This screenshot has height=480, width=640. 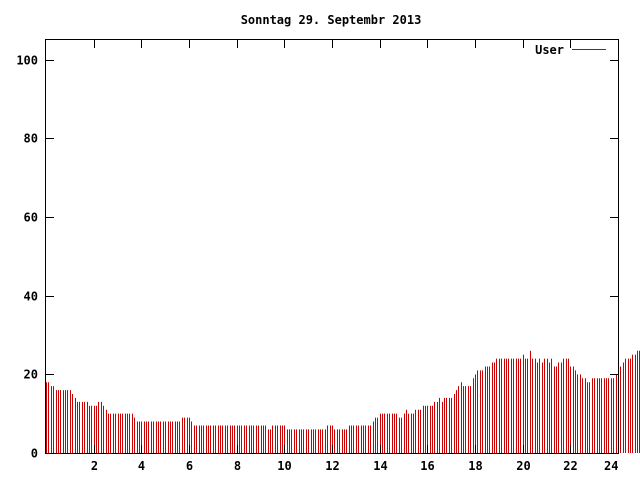 I want to click on x-tick-label: 6, so click(x=189, y=466).